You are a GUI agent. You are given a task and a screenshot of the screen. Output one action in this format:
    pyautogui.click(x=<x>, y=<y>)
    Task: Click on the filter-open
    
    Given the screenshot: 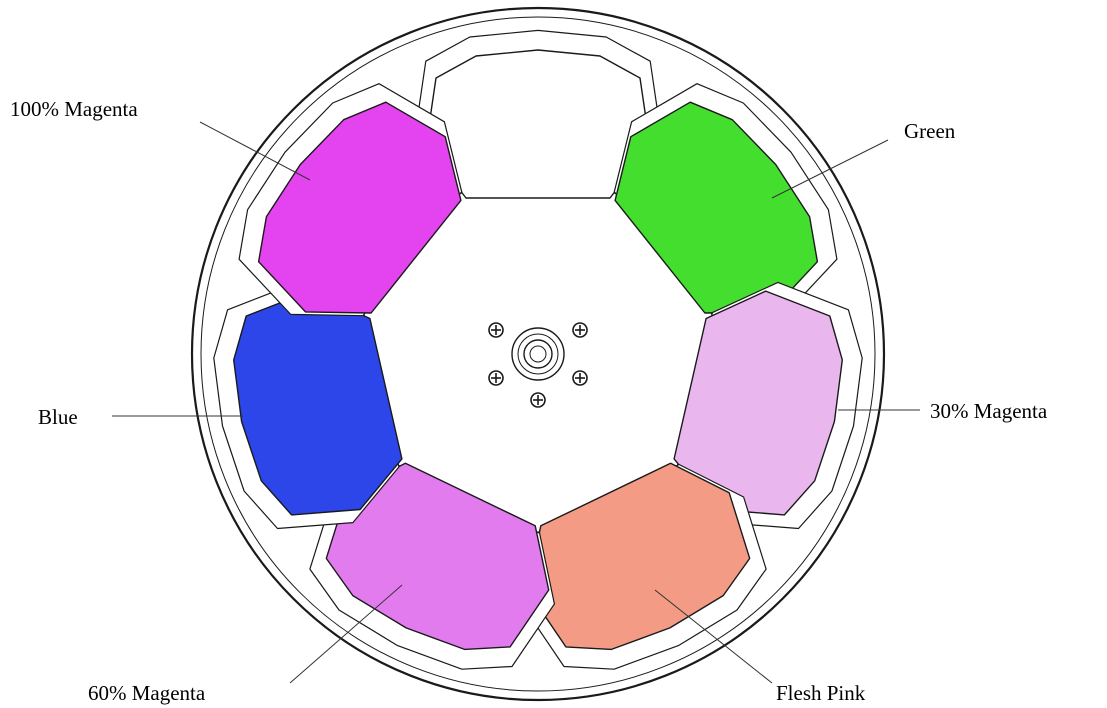 What is the action you would take?
    pyautogui.click(x=538, y=124)
    